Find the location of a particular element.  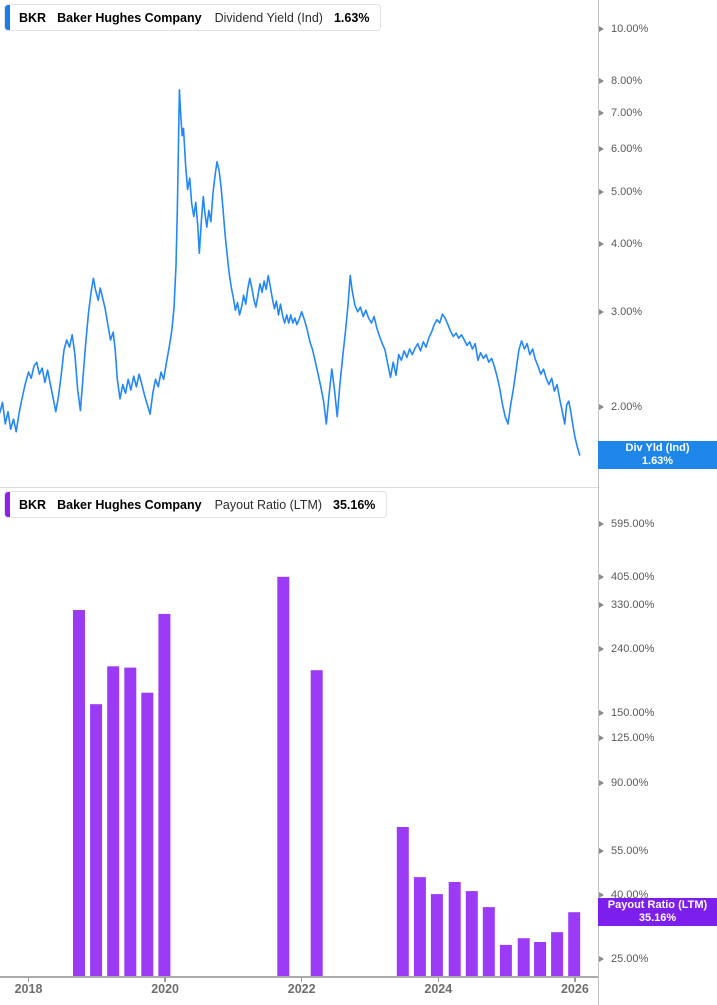

x-axis-tick-label: 2020 is located at coordinates (165, 989).